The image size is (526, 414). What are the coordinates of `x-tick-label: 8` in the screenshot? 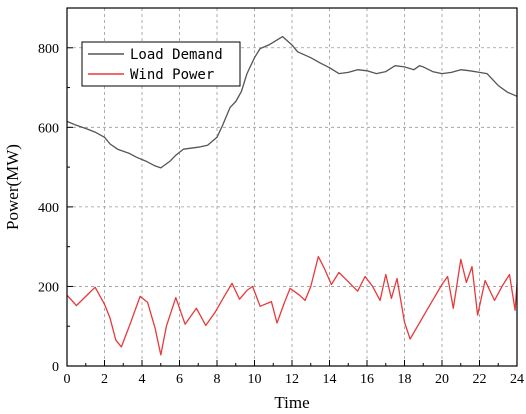 It's located at (217, 379).